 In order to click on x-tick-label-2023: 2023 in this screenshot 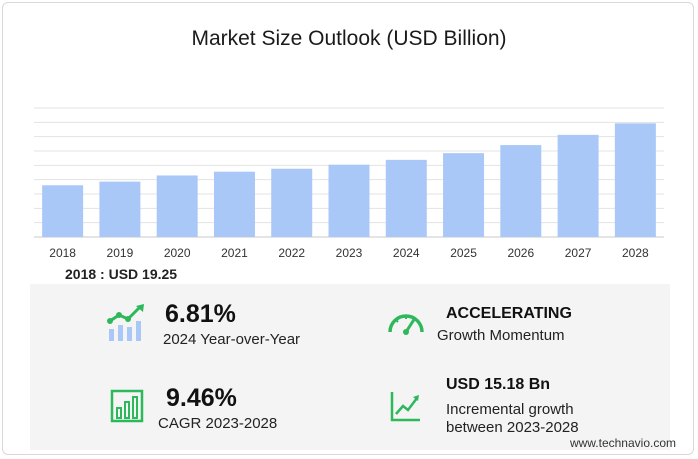, I will do `click(349, 253)`.